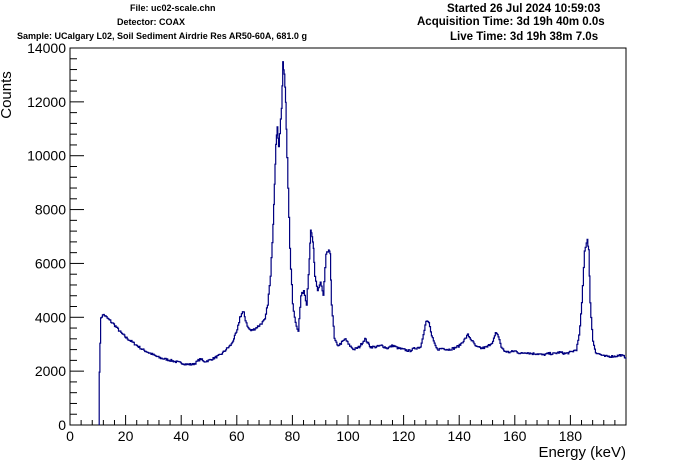 The image size is (696, 472). What do you see at coordinates (524, 37) in the screenshot?
I see `header-live: Live Time: 3d 19h 38m 7.0s` at bounding box center [524, 37].